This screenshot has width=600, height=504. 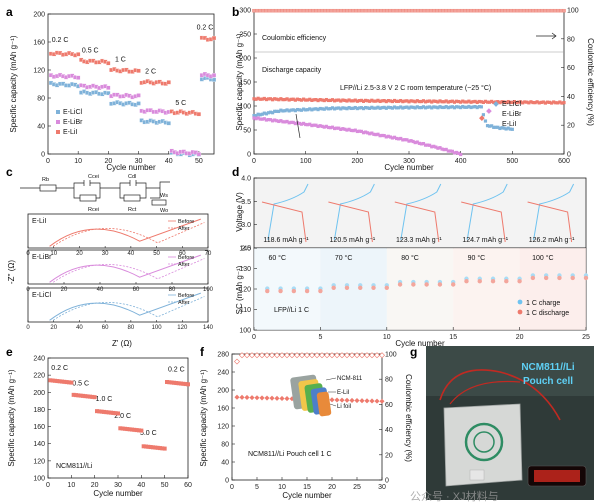 I want to click on panel-c-xtick-label: 80, so click(x=131, y=328).